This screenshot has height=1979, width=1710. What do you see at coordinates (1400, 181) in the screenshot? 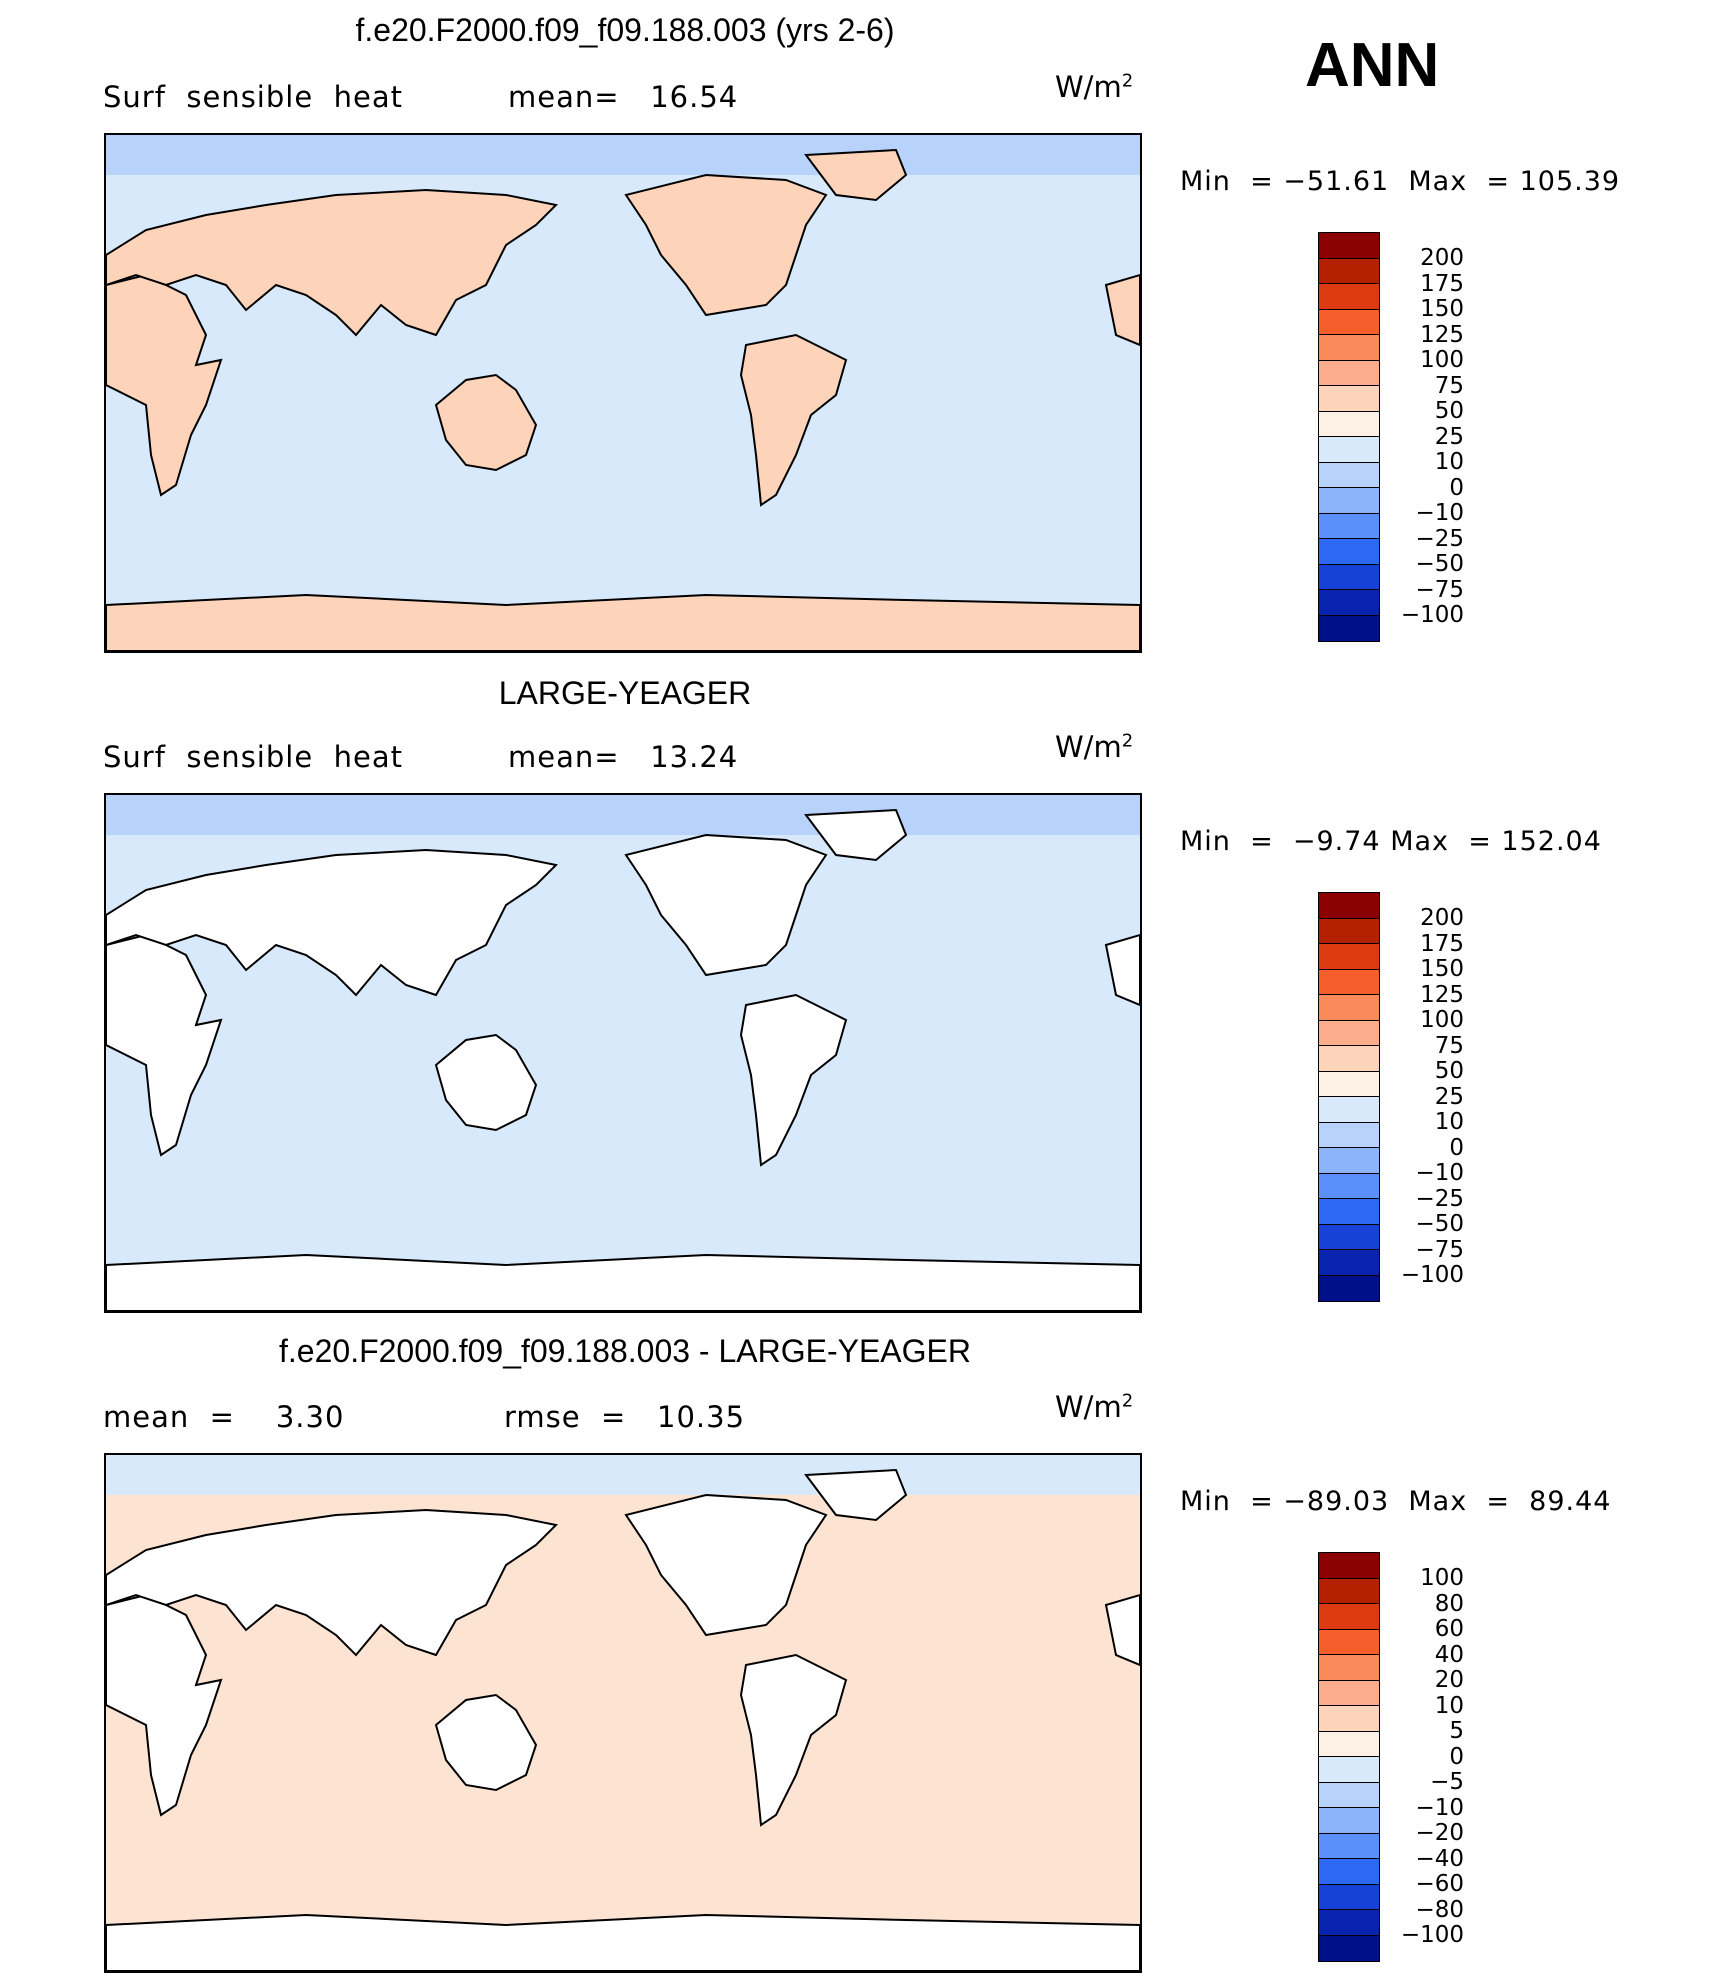
I see `min-max-readout: Min = −51.61 Max = 105.39` at bounding box center [1400, 181].